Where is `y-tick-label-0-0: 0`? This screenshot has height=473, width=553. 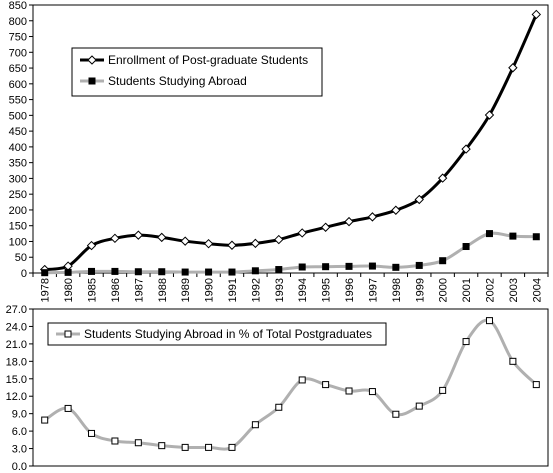
y-tick-label-0-0: 0 is located at coordinates (24, 274).